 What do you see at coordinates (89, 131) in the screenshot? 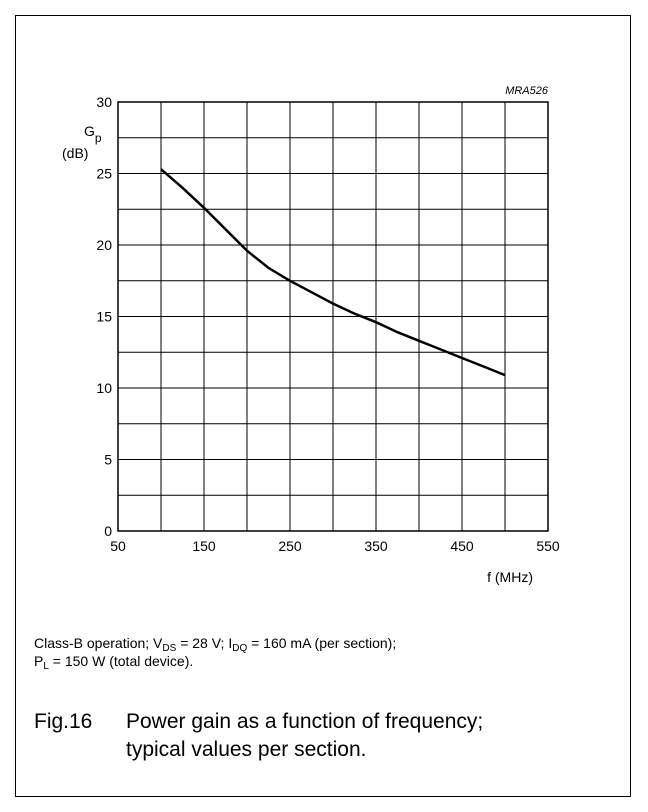
I see `y-axis-symbol: G` at bounding box center [89, 131].